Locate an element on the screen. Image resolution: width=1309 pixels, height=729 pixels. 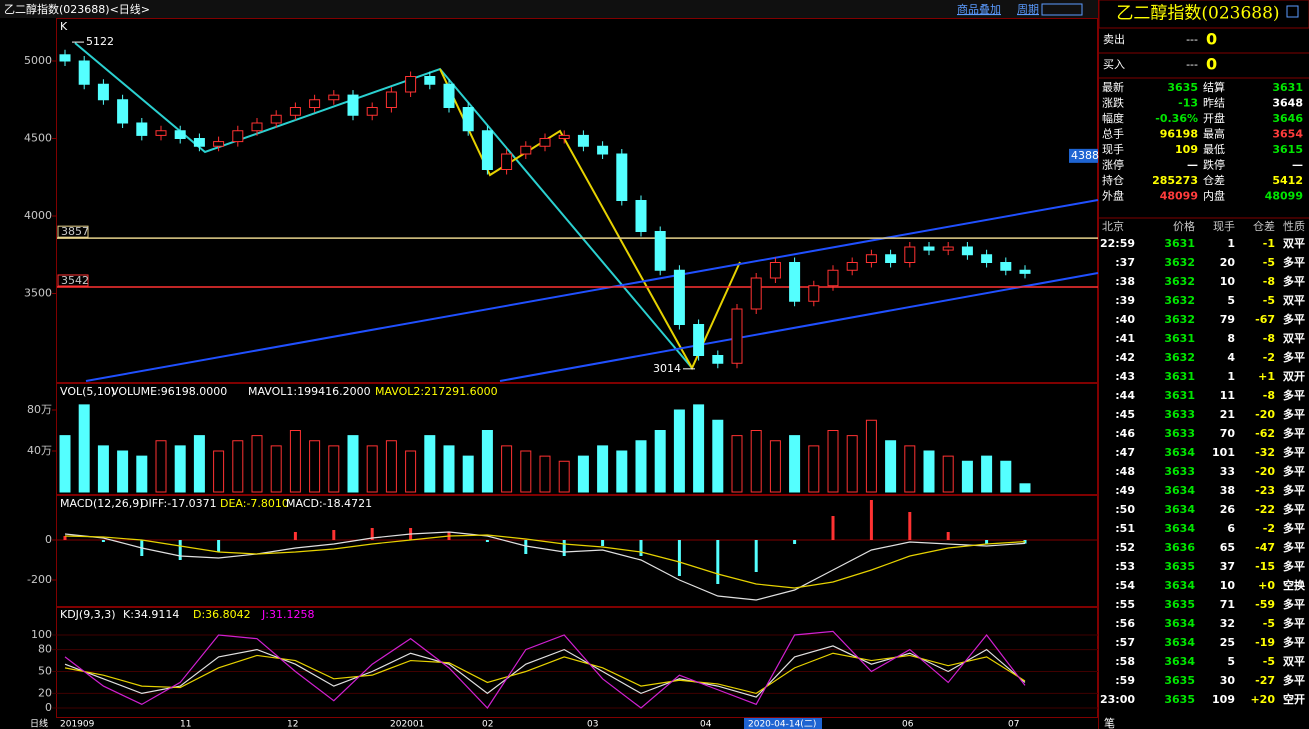
tick-cell: -1 is located at coordinates (1269, 243).